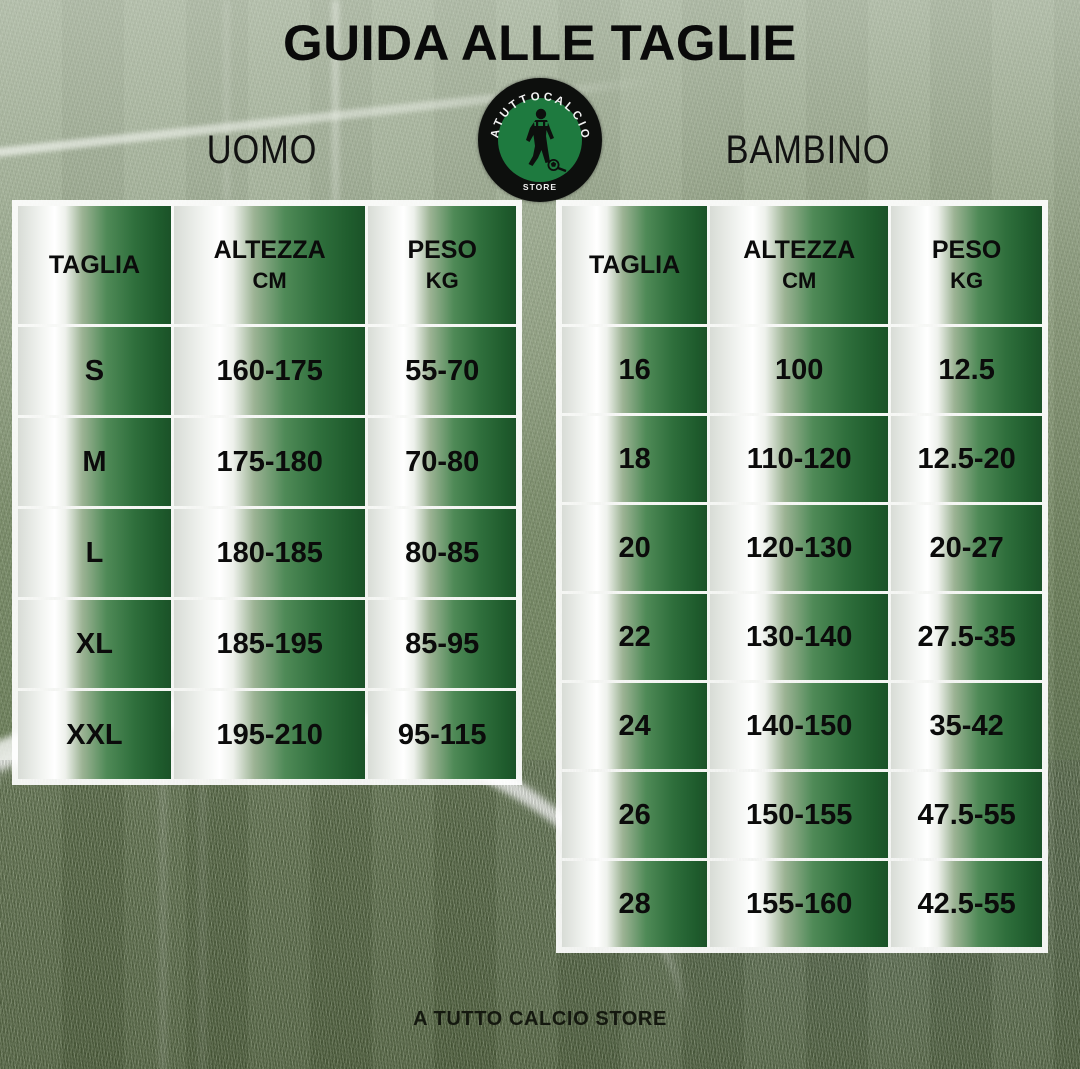 The width and height of the screenshot is (1080, 1069). I want to click on cell-altezza: 120-130, so click(799, 548).